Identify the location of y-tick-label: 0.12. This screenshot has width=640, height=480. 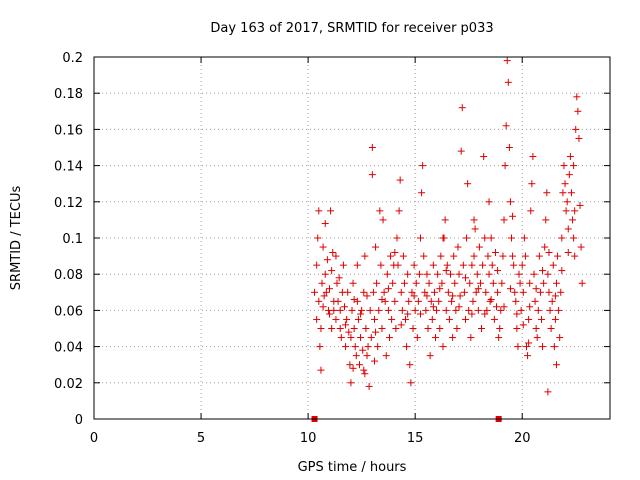
(68, 203).